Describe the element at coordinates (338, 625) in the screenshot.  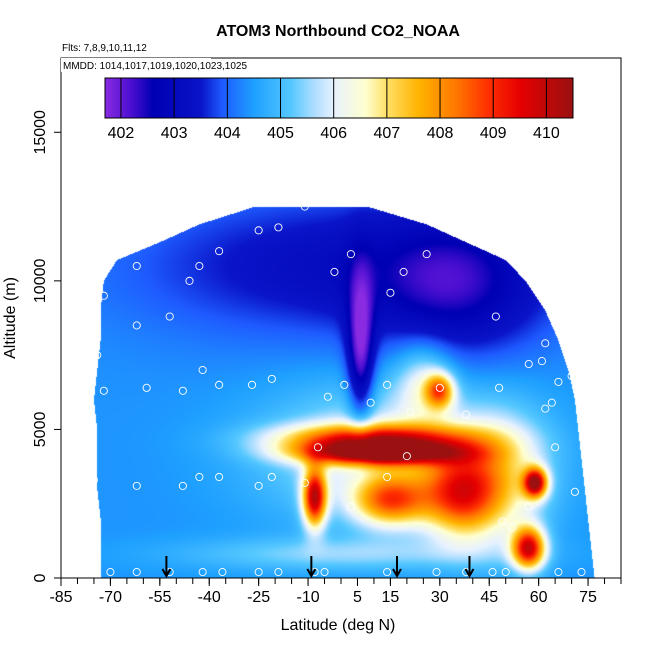
I see `x-axis-label: Latitude (deg N)` at that location.